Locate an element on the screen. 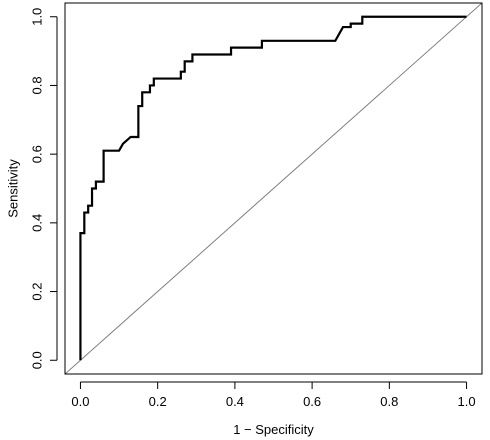 This screenshot has height=440, width=490. x-axis: 0.0 0.2 0.4 0.6 0.8 1.0 is located at coordinates (273, 395).